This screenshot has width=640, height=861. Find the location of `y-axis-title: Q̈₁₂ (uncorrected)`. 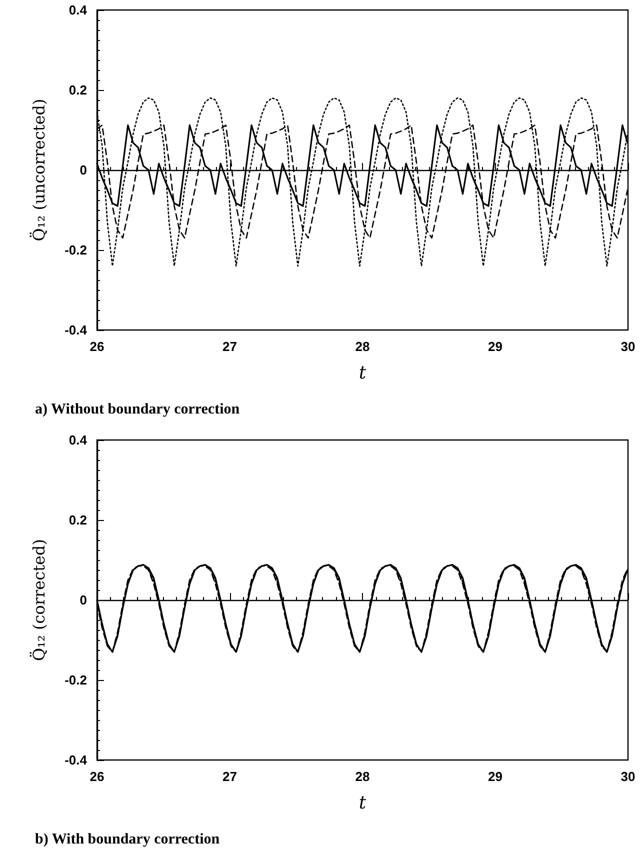

y-axis-title: Q̈₁₂ (uncorrected) is located at coordinates (39, 170).